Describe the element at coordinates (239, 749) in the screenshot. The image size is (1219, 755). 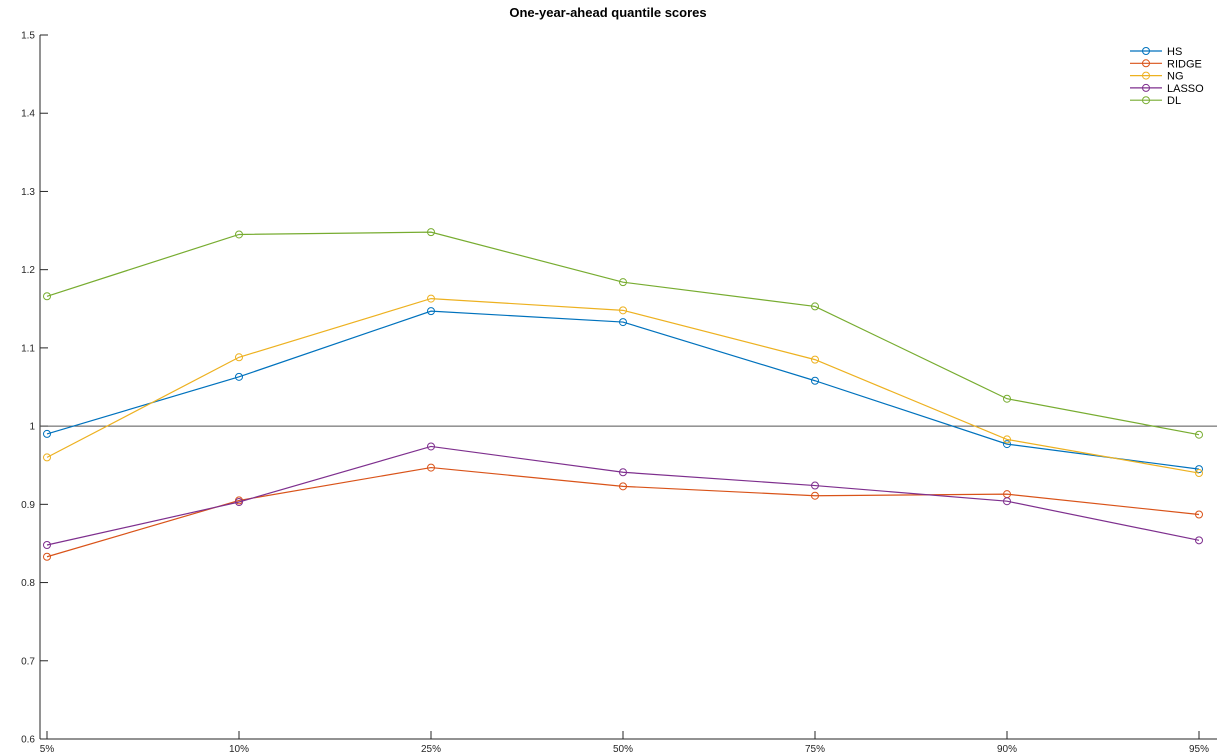
I see `x-tick-label: 10%` at that location.